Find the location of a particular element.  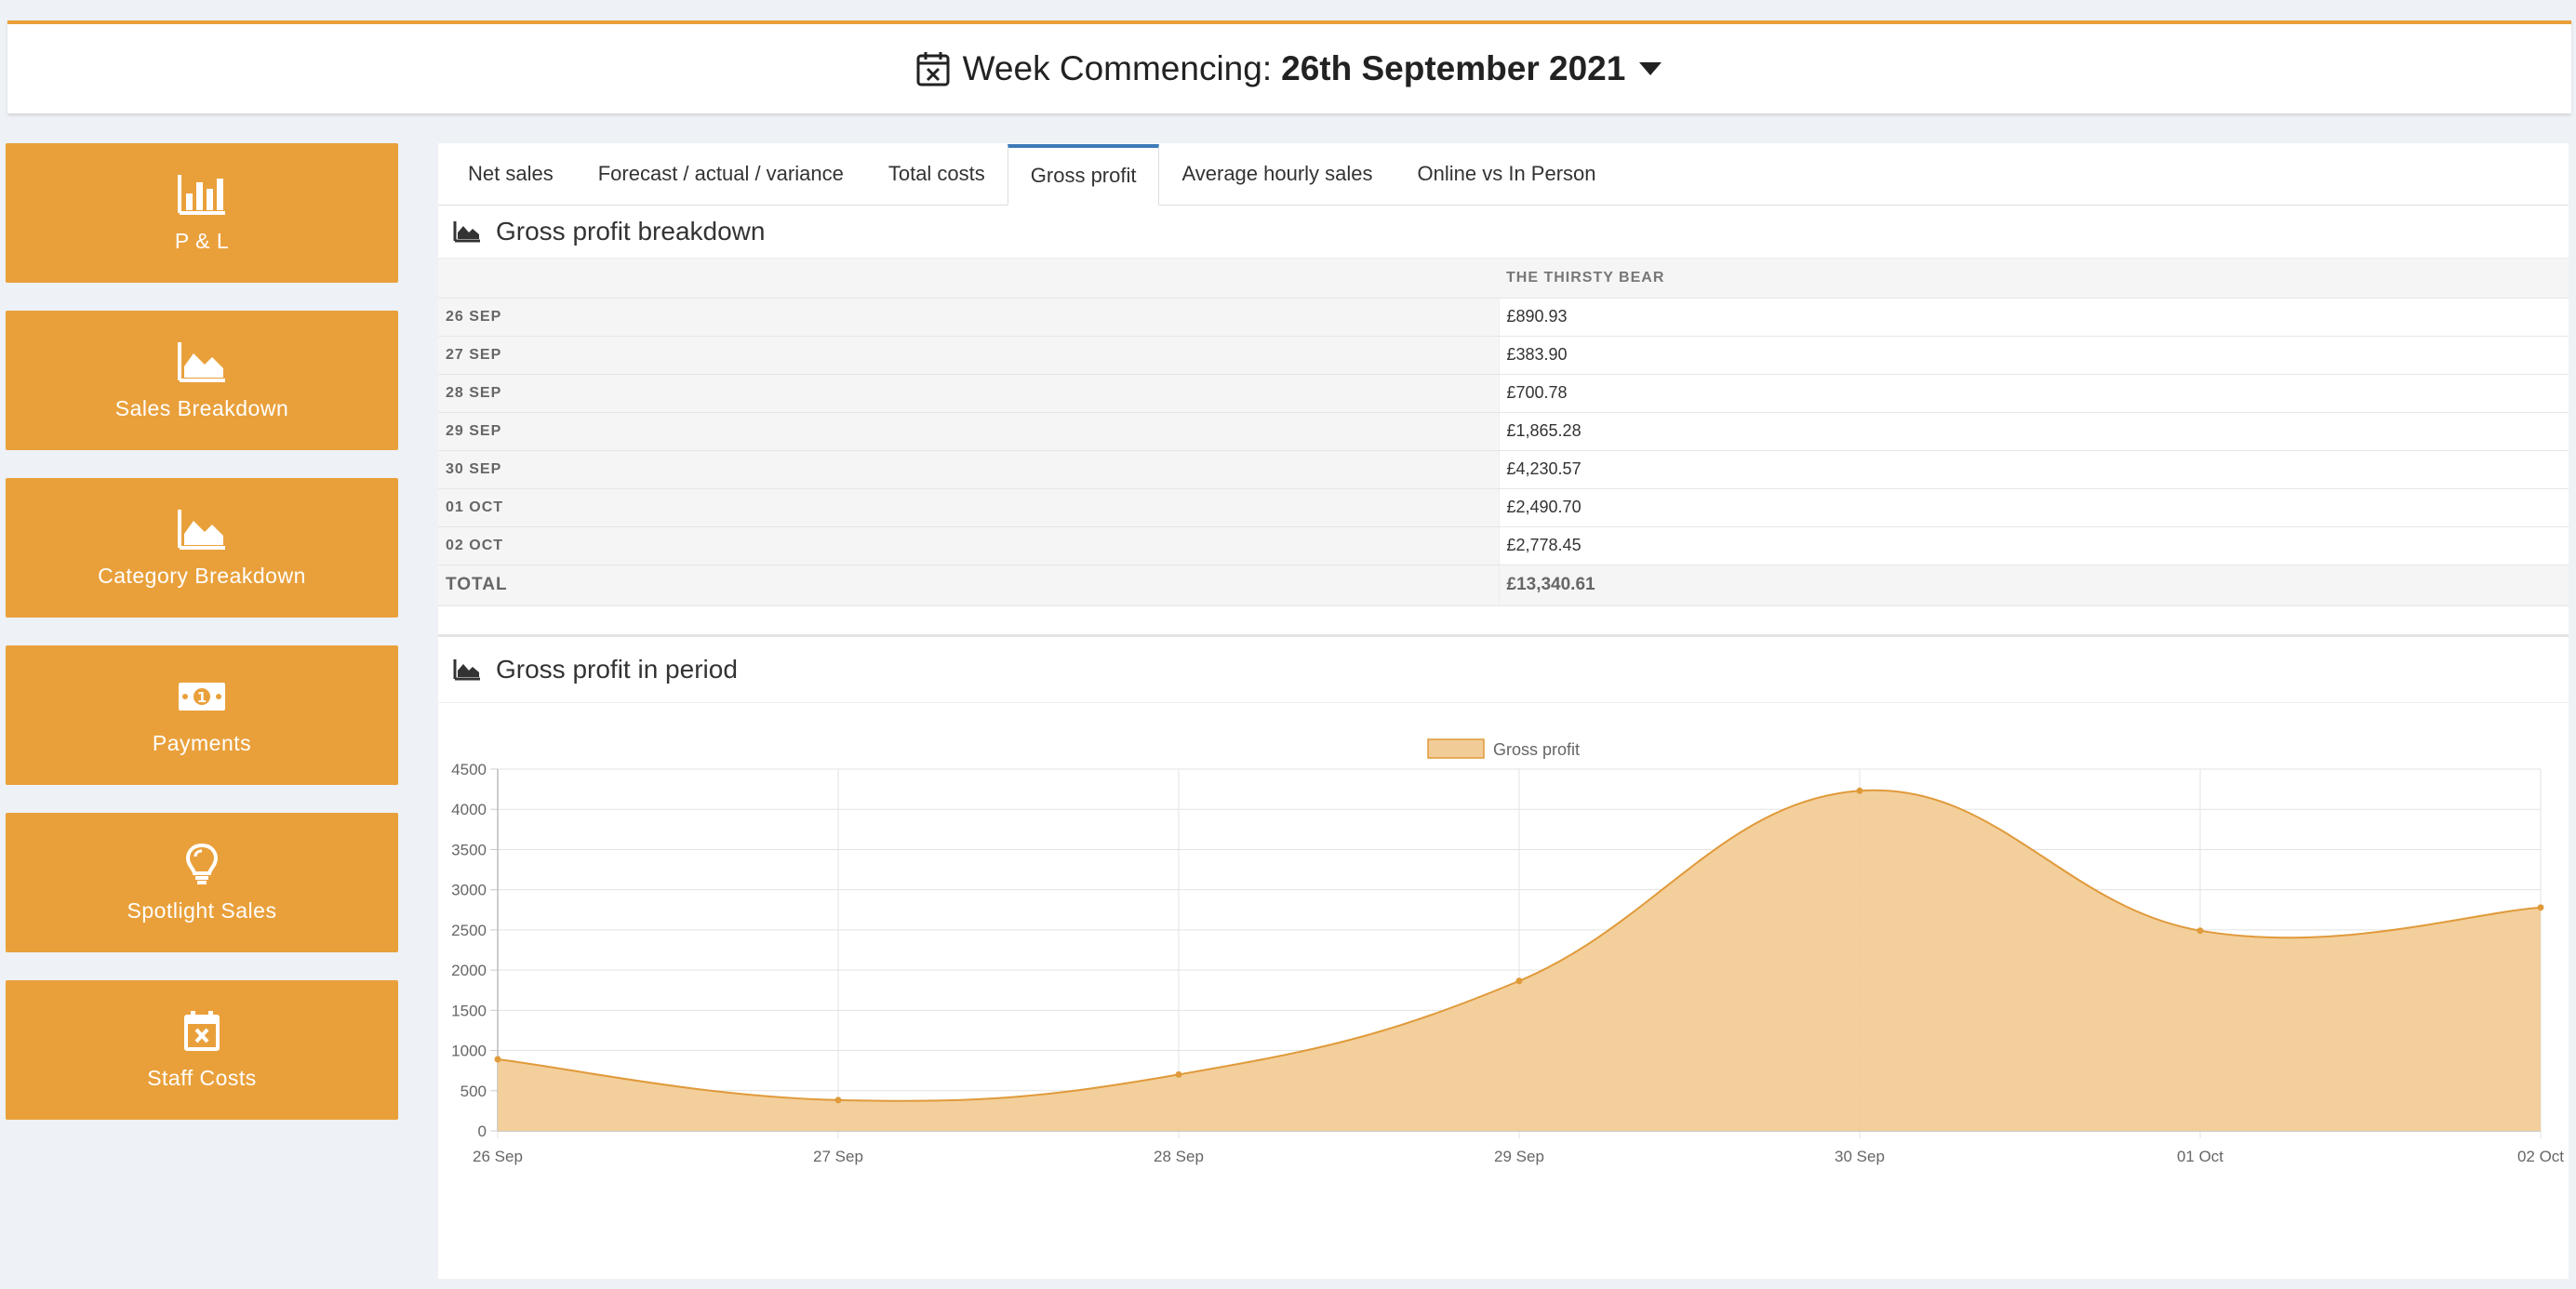

table-row: 27 SEP £383.90 is located at coordinates (1503, 355).